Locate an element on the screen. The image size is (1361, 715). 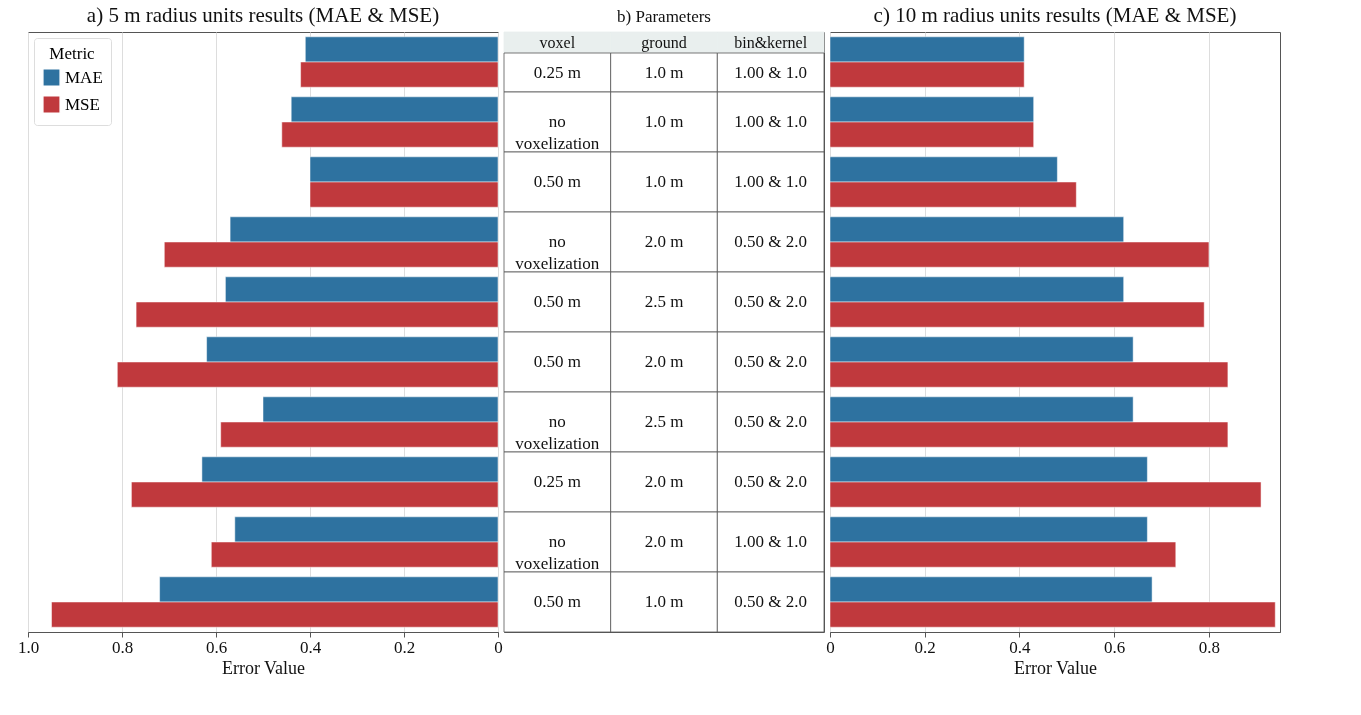
category-label: bin&kernel is located at coordinates (771, 42).